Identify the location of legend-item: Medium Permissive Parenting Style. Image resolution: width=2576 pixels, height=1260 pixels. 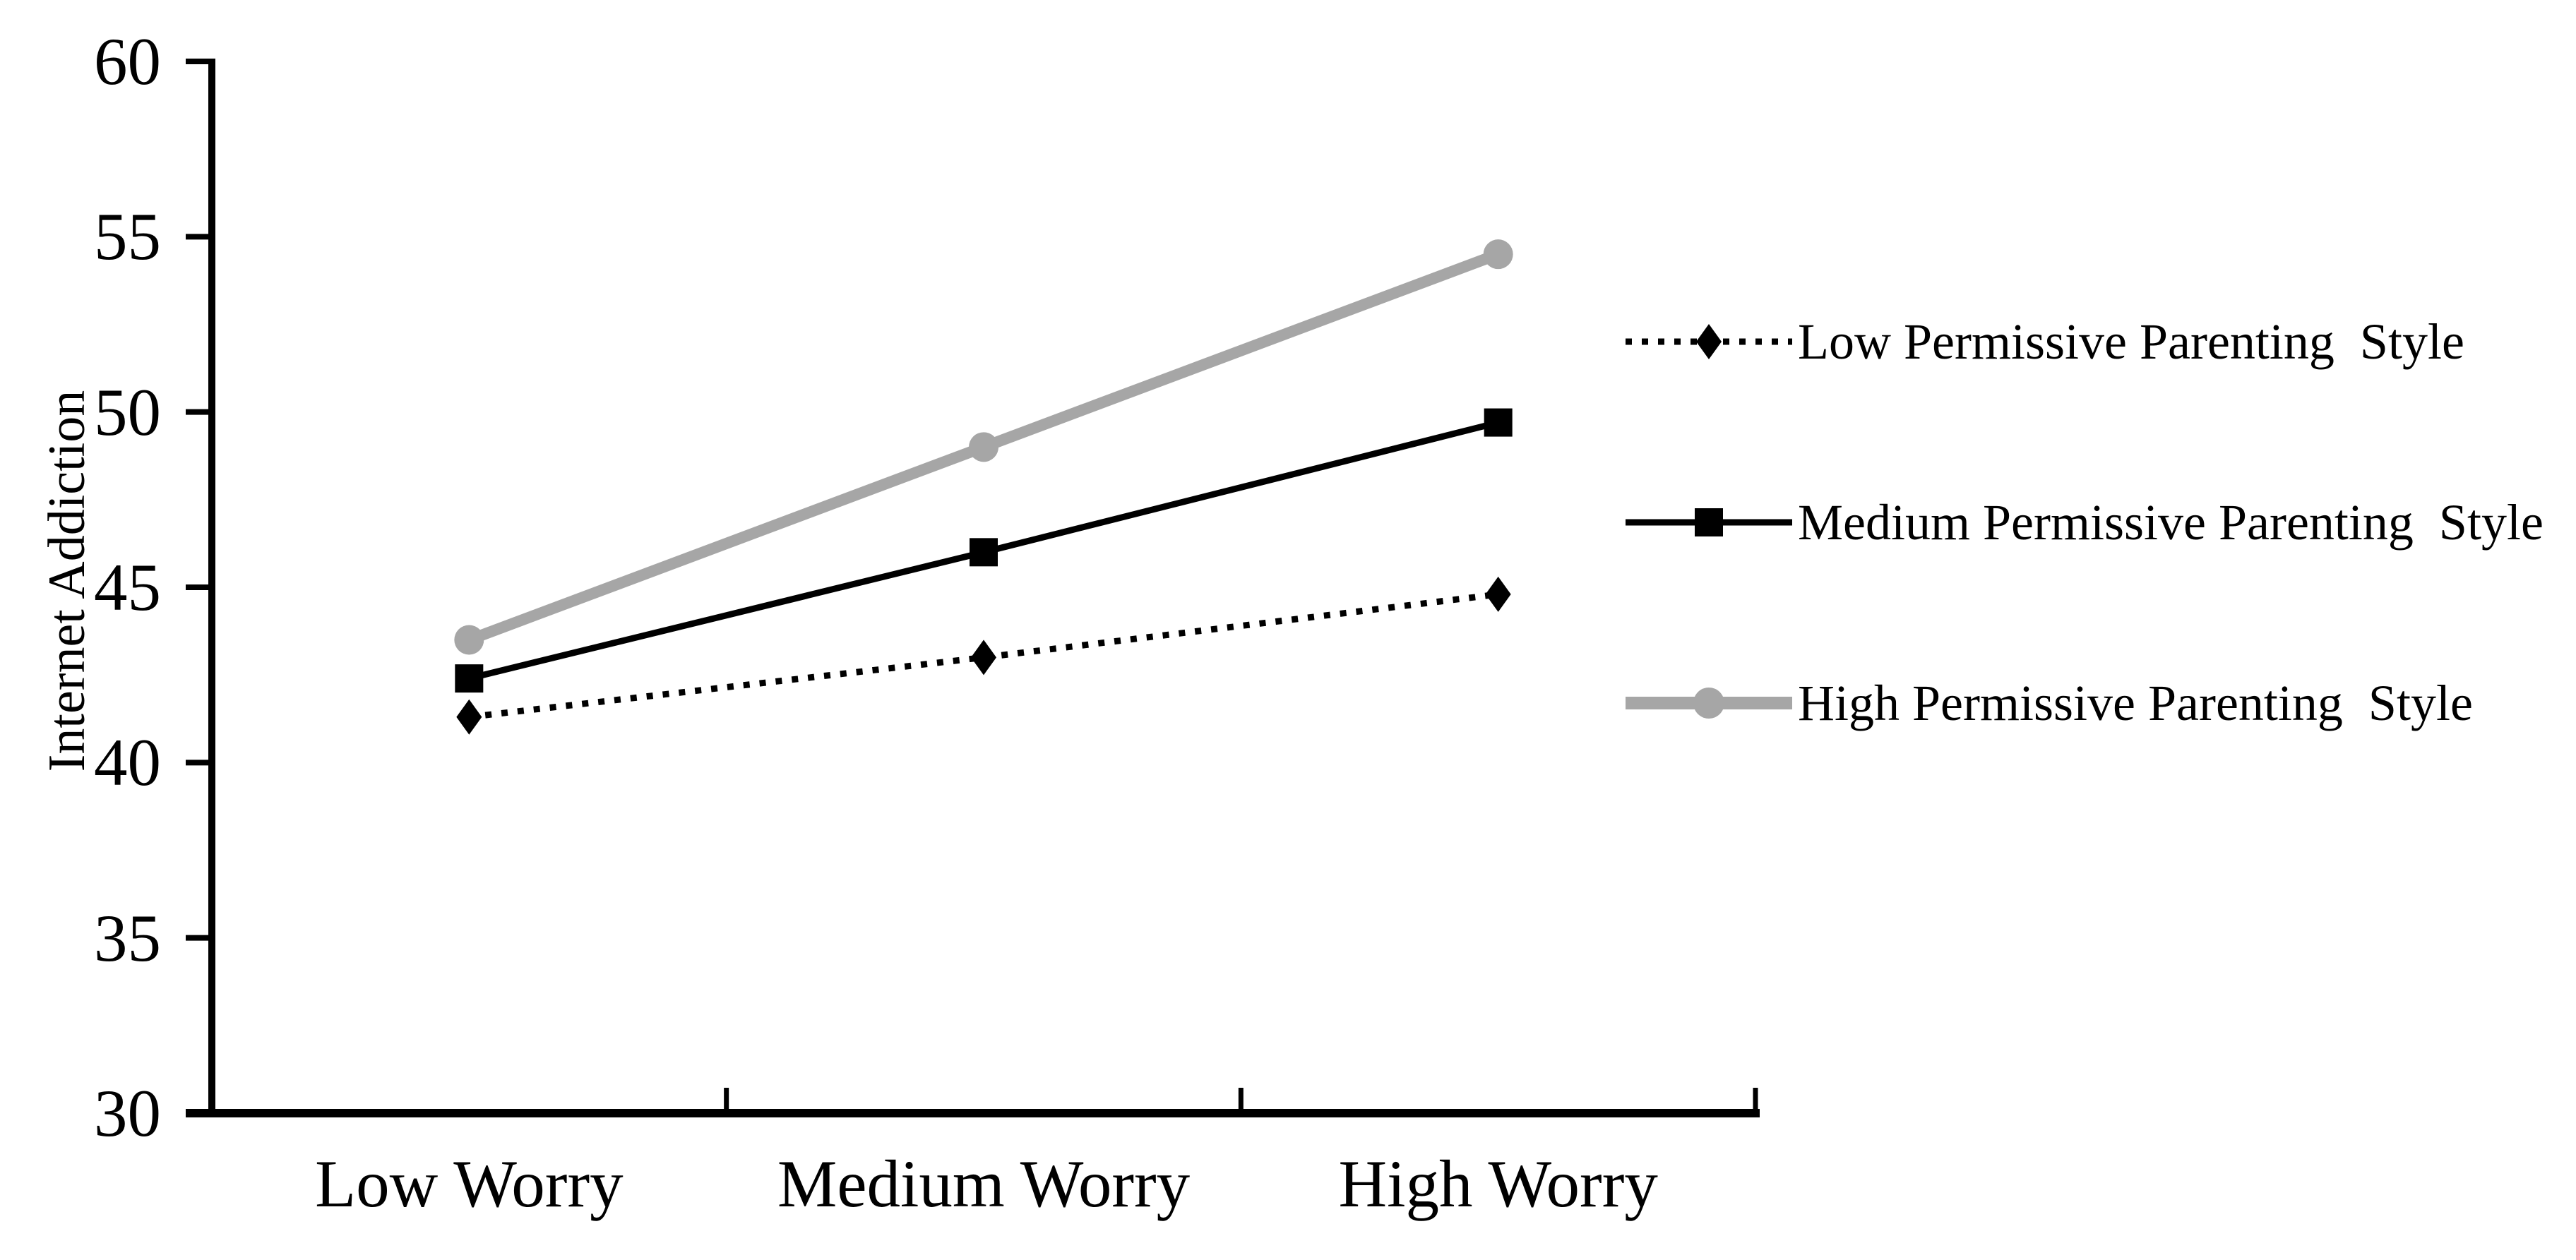
(2084, 523).